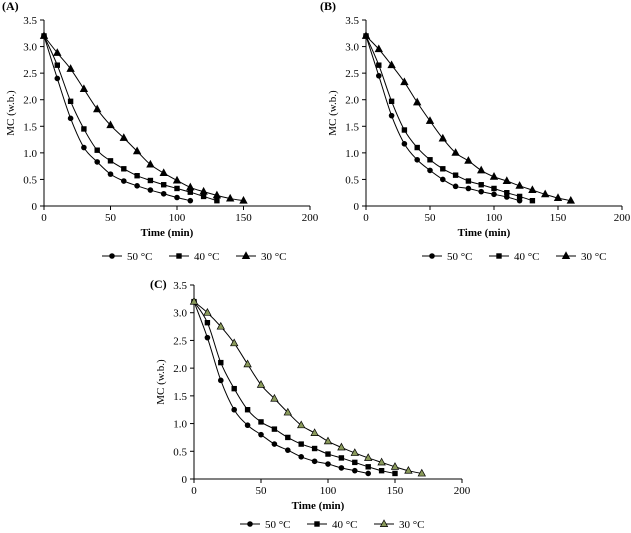 The image size is (631, 533). Describe the element at coordinates (158, 284) in the screenshot. I see `panel-label: (C)` at that location.